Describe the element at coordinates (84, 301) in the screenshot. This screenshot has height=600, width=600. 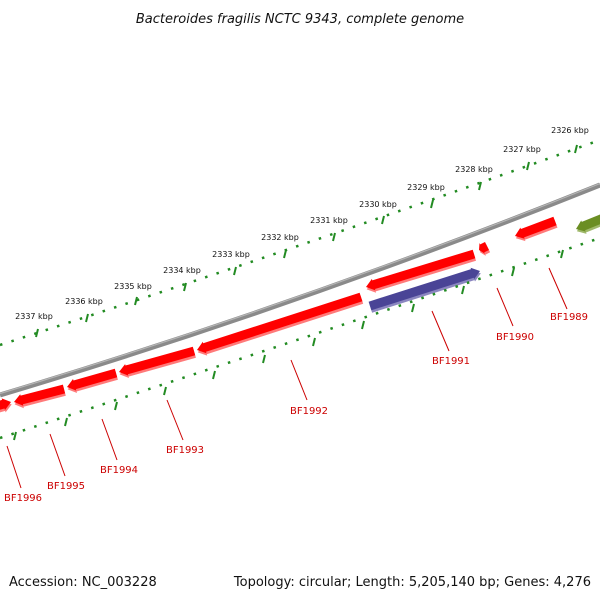
I see `scale-label: 2336 kbp` at that location.